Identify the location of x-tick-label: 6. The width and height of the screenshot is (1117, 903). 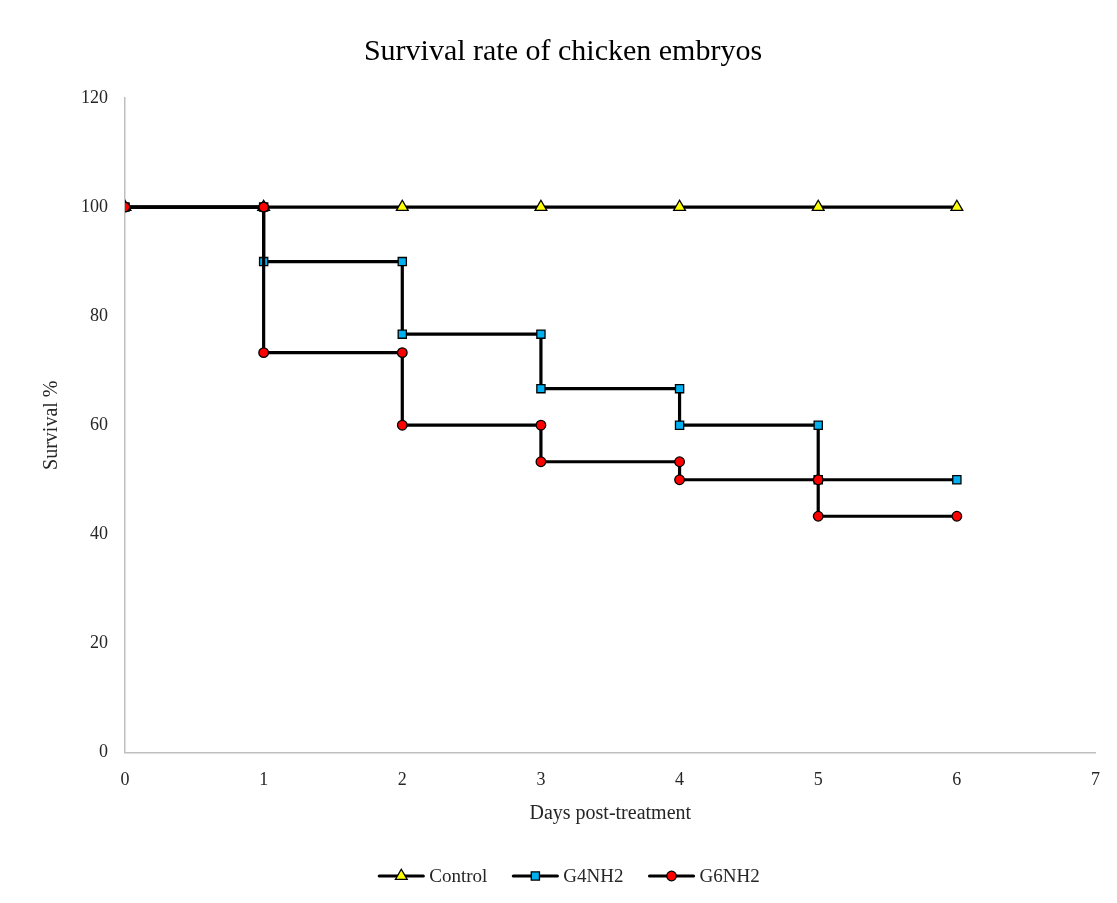
(957, 778).